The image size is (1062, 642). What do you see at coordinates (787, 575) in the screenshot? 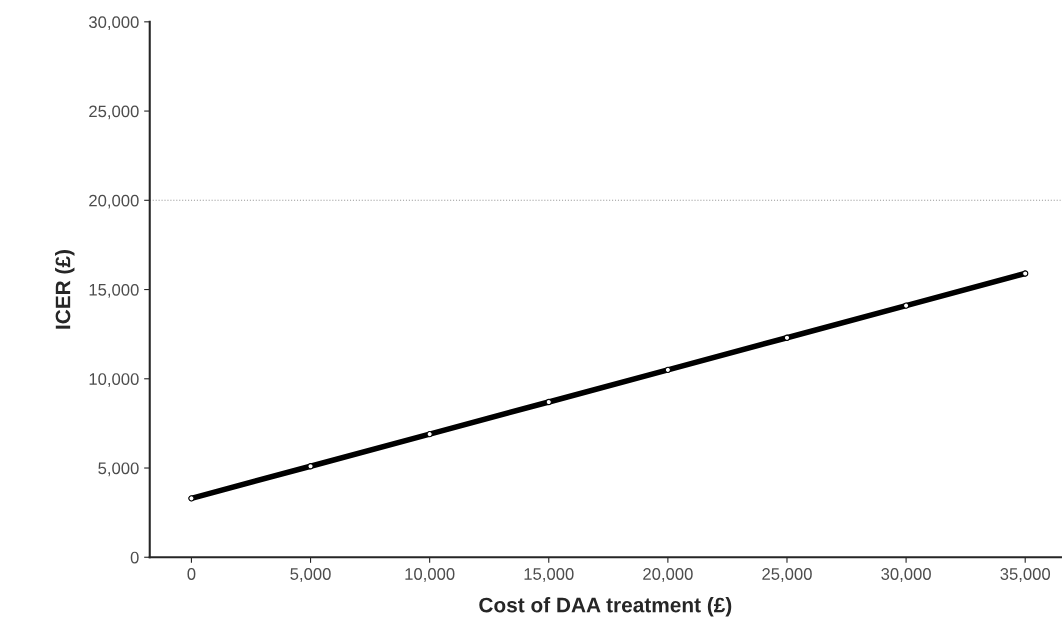
I see `x-tick-label: 25,000` at bounding box center [787, 575].